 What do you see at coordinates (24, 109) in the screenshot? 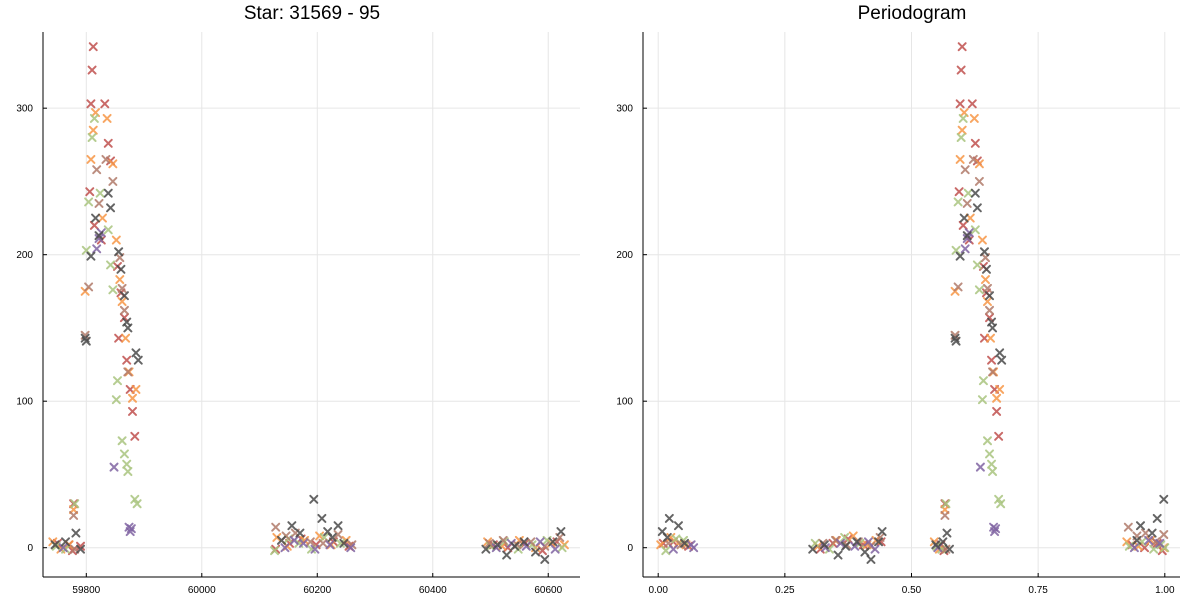
I see `y-tick-label: 300` at bounding box center [24, 109].